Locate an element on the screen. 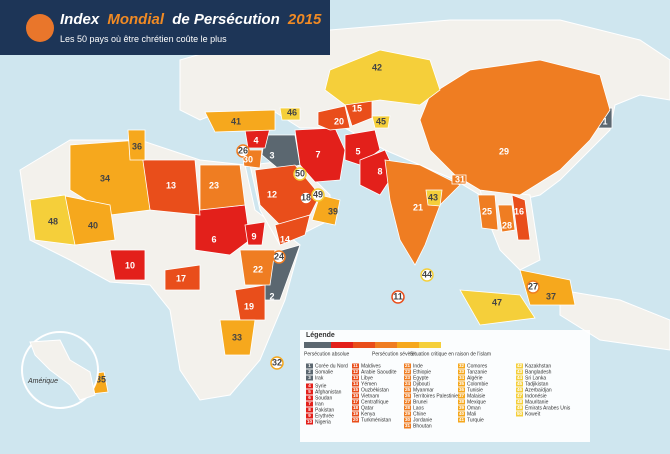  legend-country: Mauritanie is located at coordinates (537, 402).